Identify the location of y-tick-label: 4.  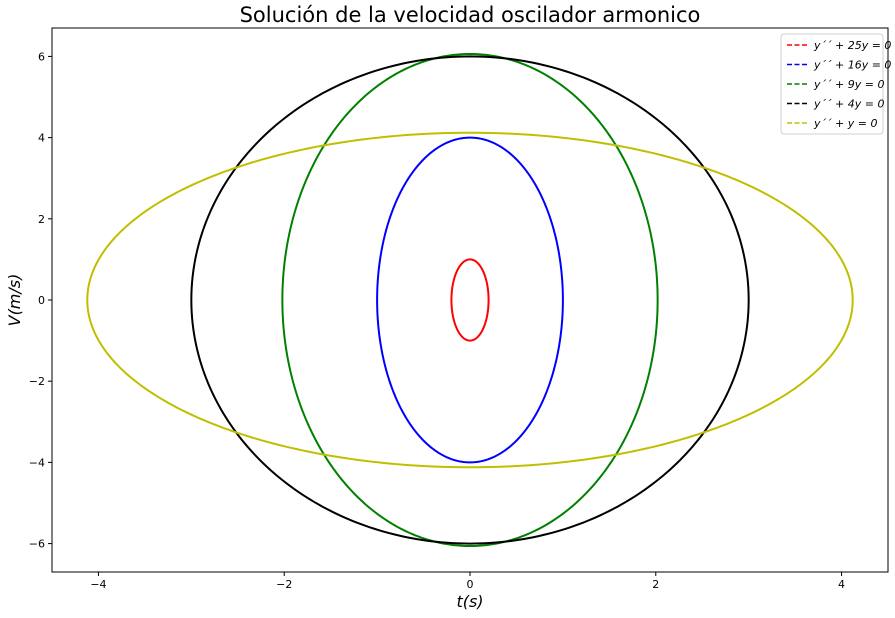
(41, 138).